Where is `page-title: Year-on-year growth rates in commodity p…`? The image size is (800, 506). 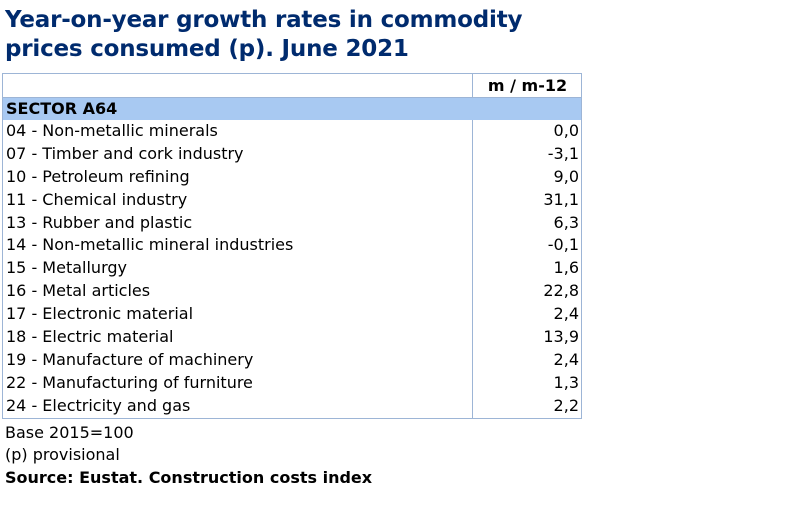 page-title: Year-on-year growth rates in commodity p… is located at coordinates (264, 34).